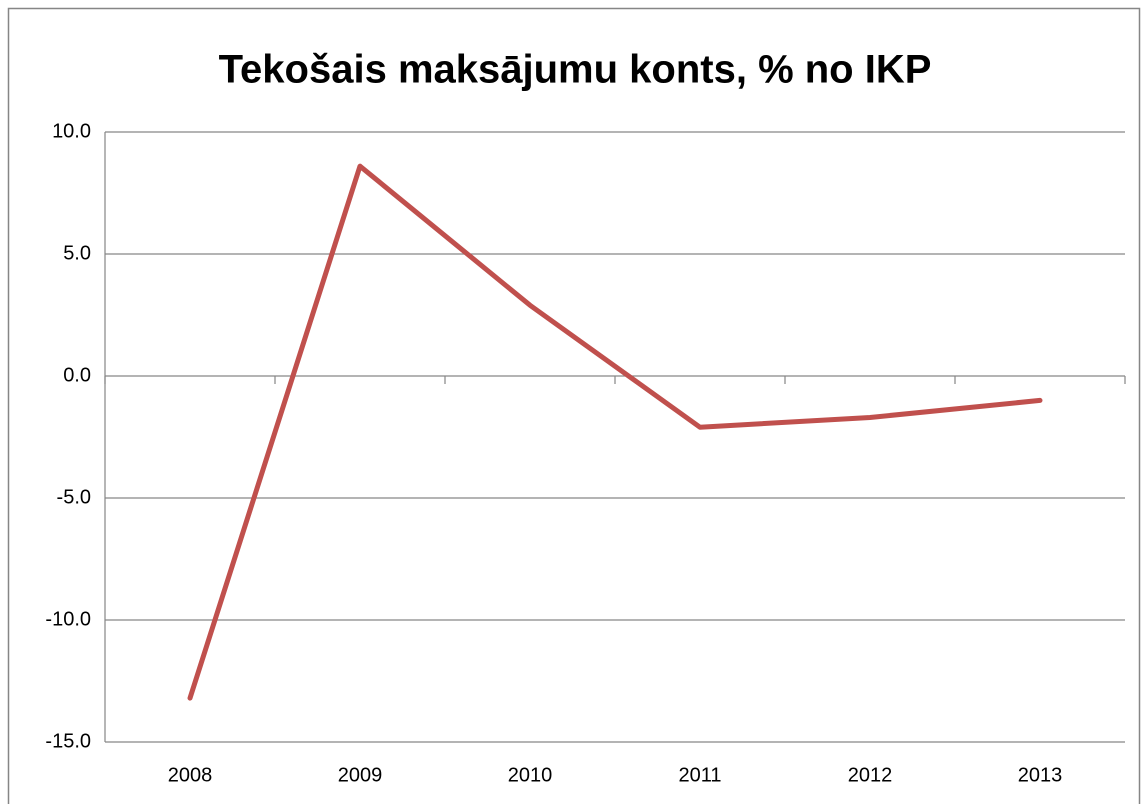 The image size is (1147, 804). Describe the element at coordinates (190, 775) in the screenshot. I see `x-tick-label: 2008` at that location.